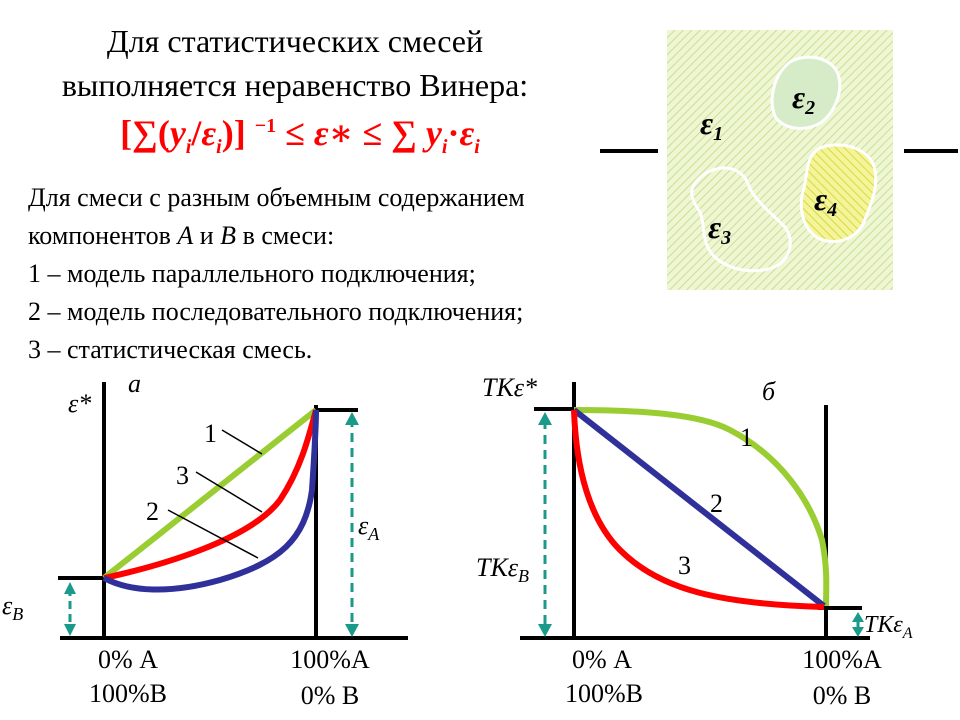 This screenshot has width=960, height=720. I want to click on chart-b-y-label: ТКε*, so click(509, 387).